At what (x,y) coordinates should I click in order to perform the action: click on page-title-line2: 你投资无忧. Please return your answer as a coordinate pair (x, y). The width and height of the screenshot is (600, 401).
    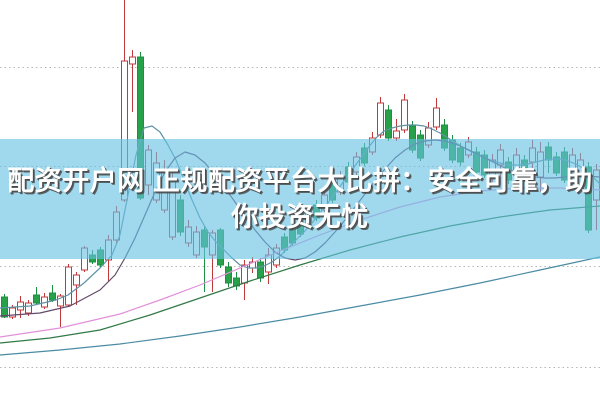
    Looking at the image, I should click on (300, 217).